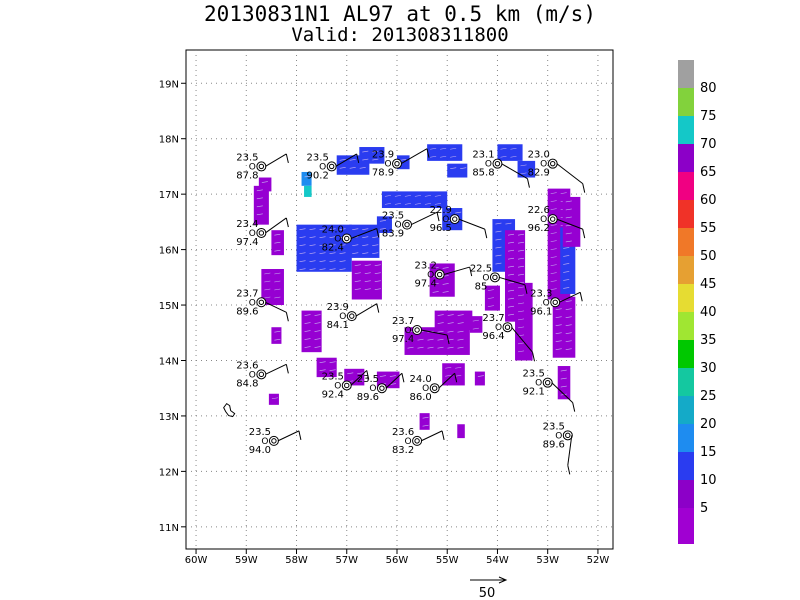 This screenshot has height=600, width=800. Describe the element at coordinates (708, 228) in the screenshot. I see `colorbar-label: 55` at that location.